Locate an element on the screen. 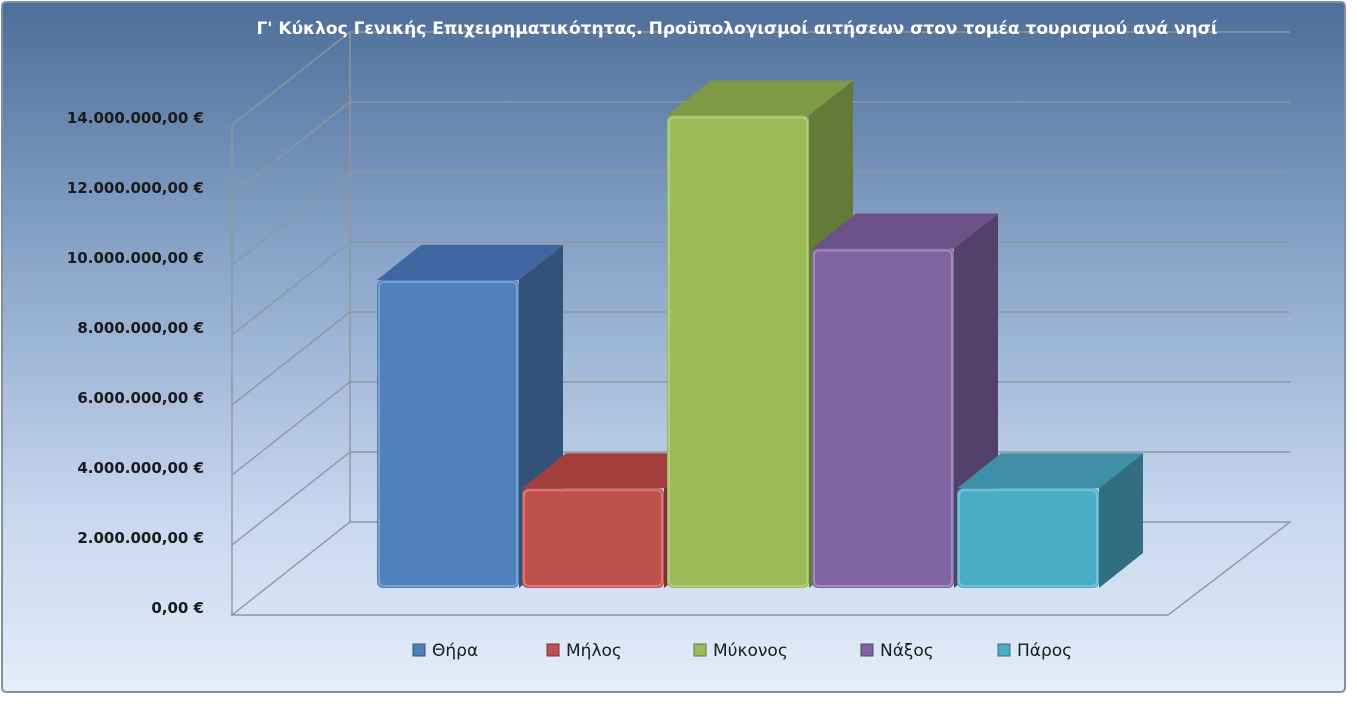  bar-side is located at coordinates (1121, 520).